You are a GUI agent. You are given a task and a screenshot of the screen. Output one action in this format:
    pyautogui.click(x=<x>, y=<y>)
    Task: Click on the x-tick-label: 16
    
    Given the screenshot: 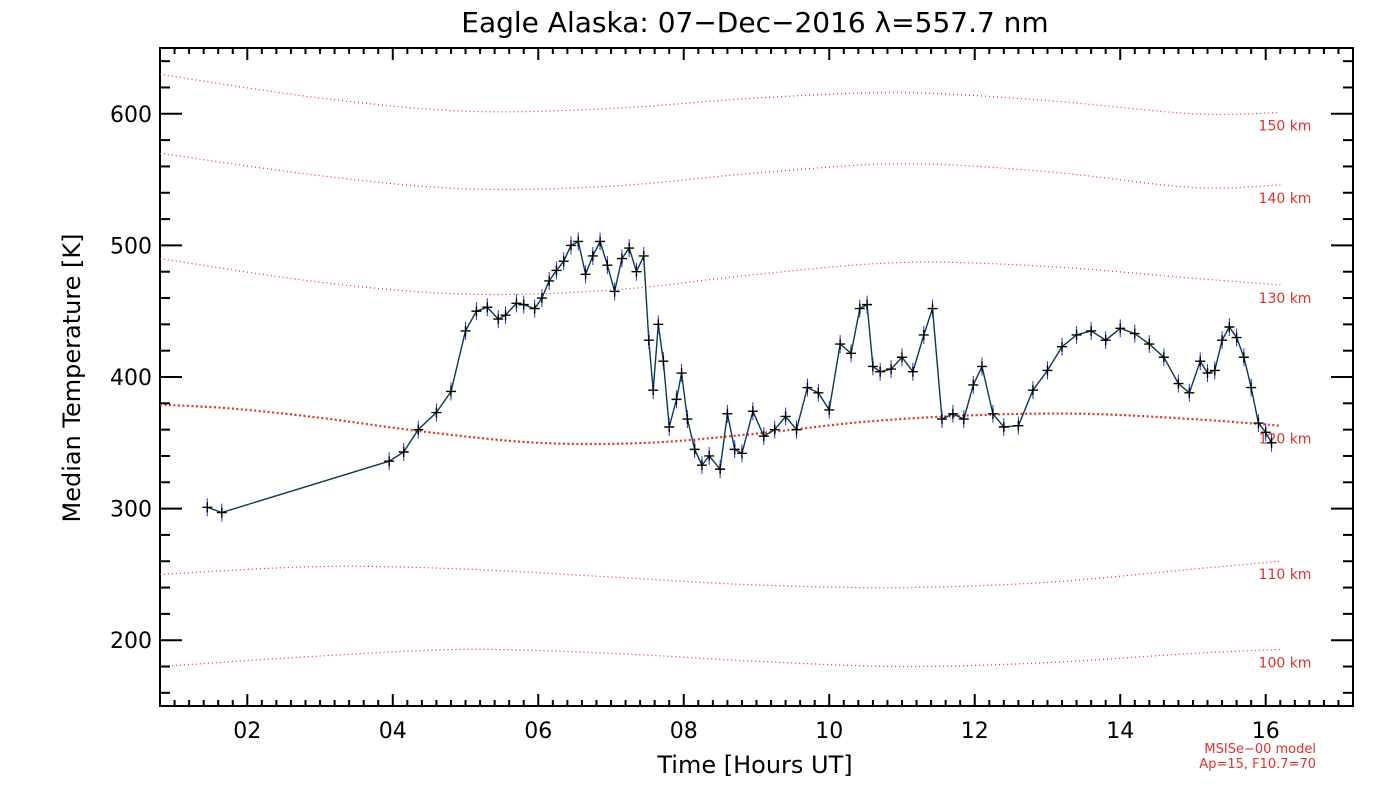 What is the action you would take?
    pyautogui.click(x=1266, y=731)
    